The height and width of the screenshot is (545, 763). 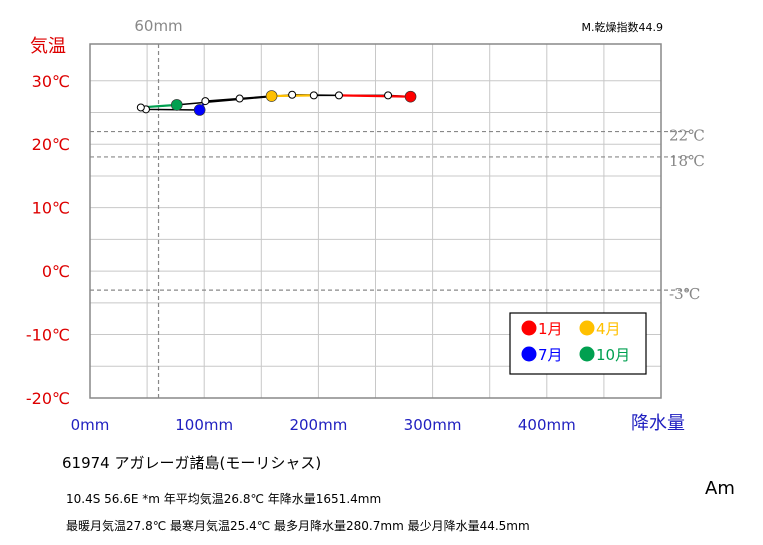 What do you see at coordinates (687, 136) in the screenshot?
I see `reference-label-temp: 22℃` at bounding box center [687, 136].